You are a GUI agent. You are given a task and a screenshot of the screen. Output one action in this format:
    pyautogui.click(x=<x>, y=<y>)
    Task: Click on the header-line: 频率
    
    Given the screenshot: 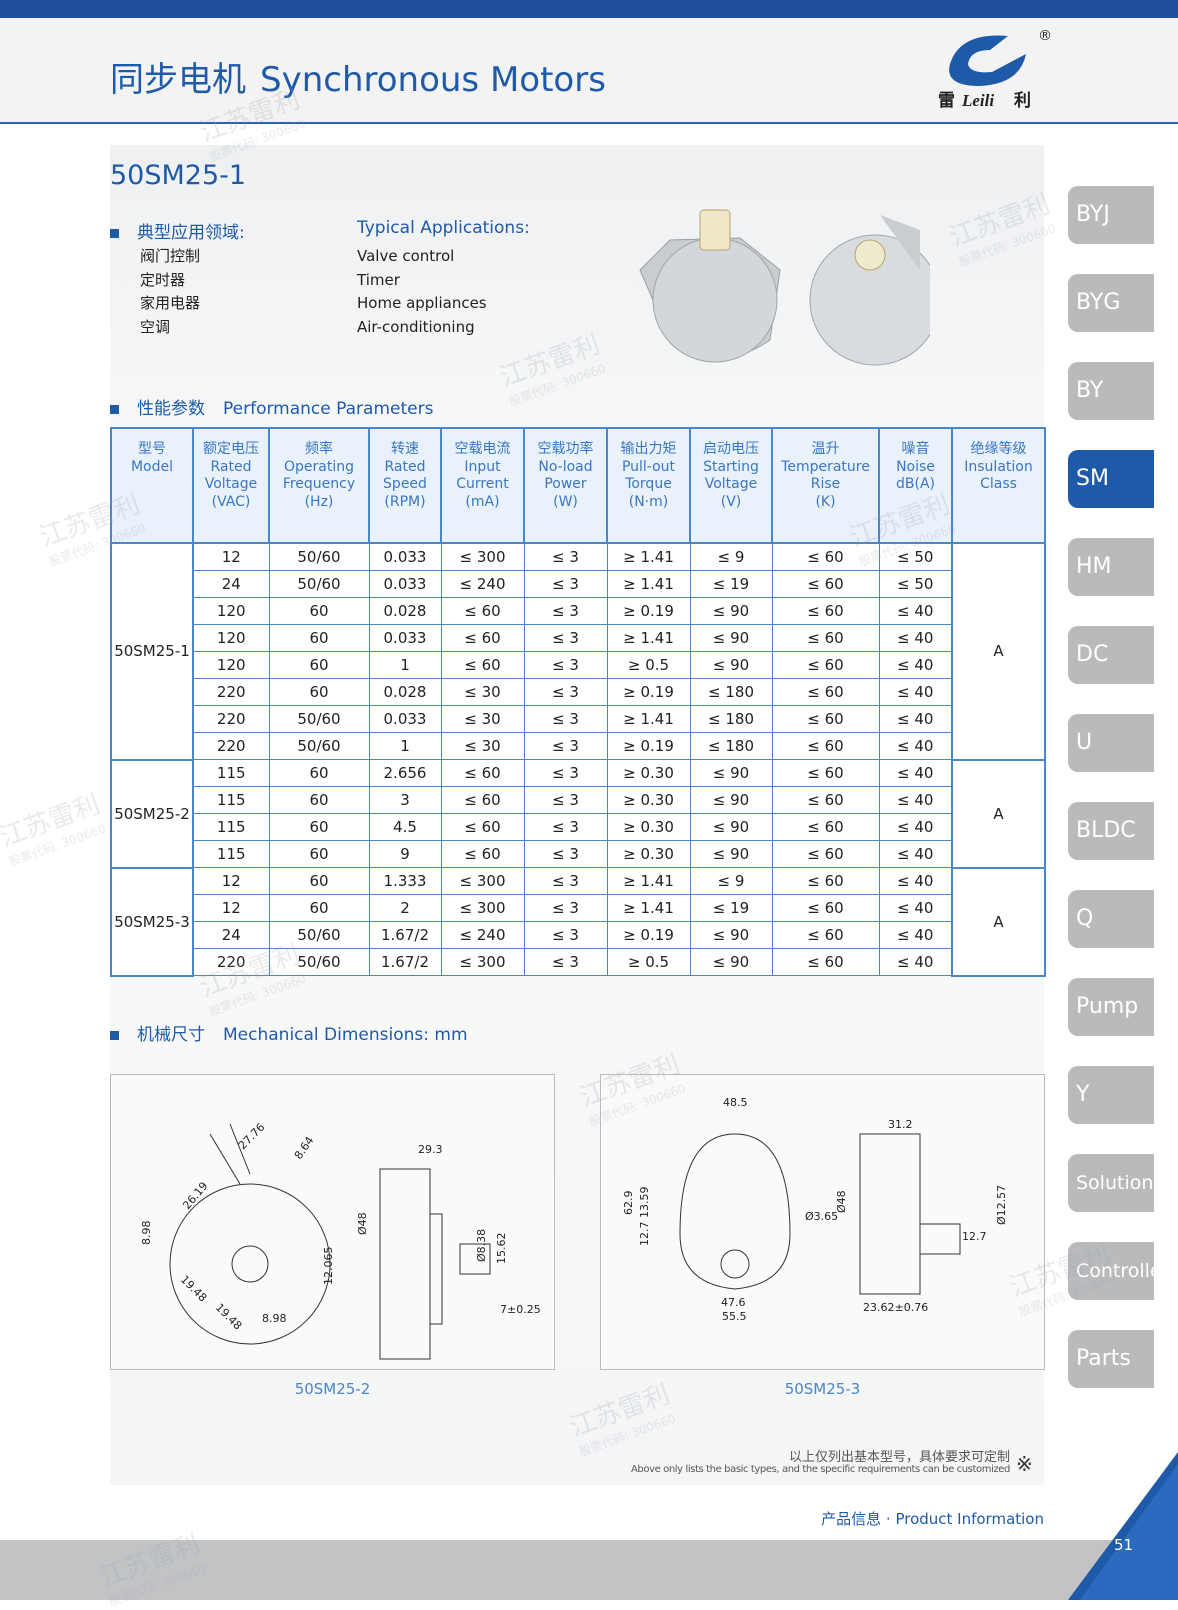 What is the action you would take?
    pyautogui.click(x=319, y=449)
    